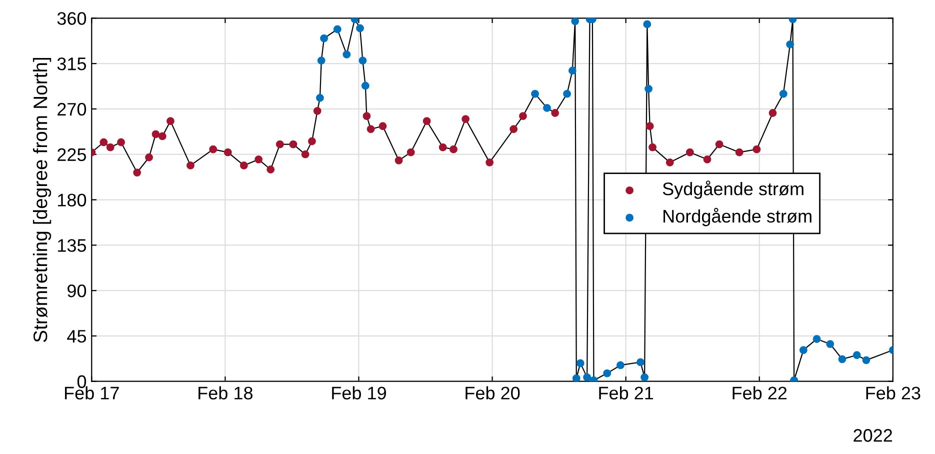 Image resolution: width=935 pixels, height=454 pixels. What do you see at coordinates (893, 393) in the screenshot?
I see `x-tick-label: Feb 23` at bounding box center [893, 393].